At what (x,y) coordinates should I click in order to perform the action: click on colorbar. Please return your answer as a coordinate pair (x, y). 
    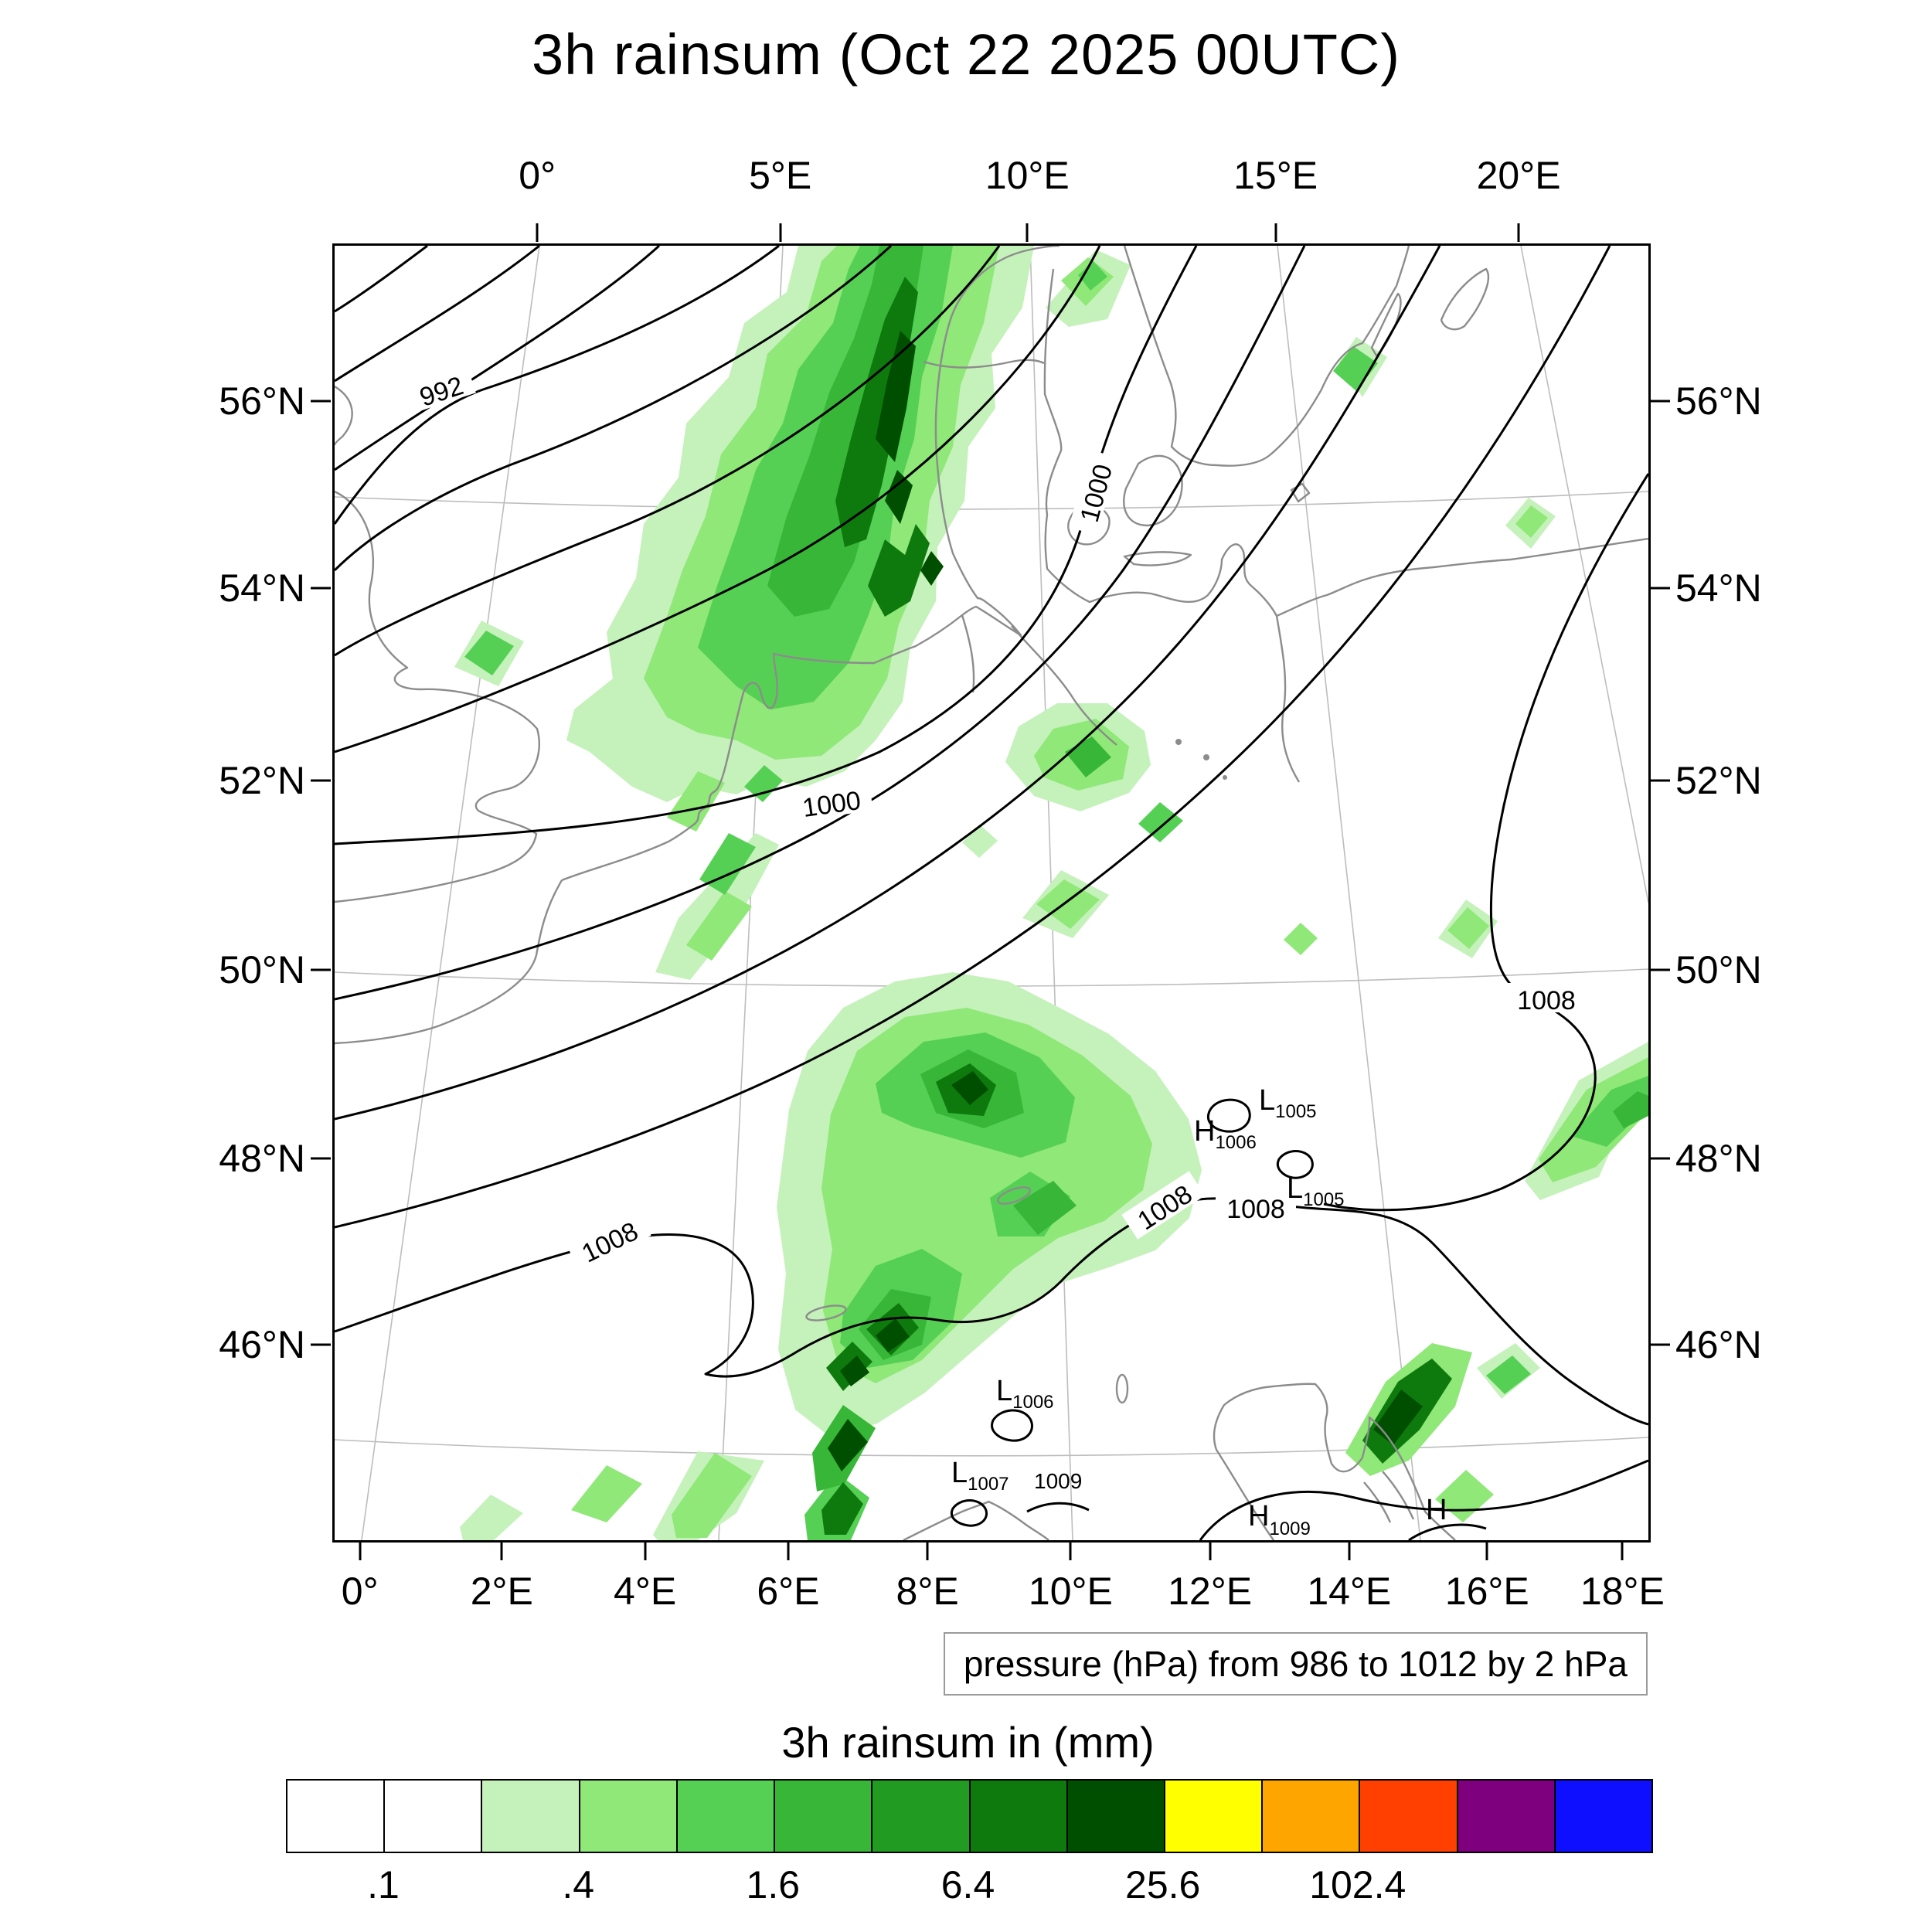
    Looking at the image, I should click on (970, 1816).